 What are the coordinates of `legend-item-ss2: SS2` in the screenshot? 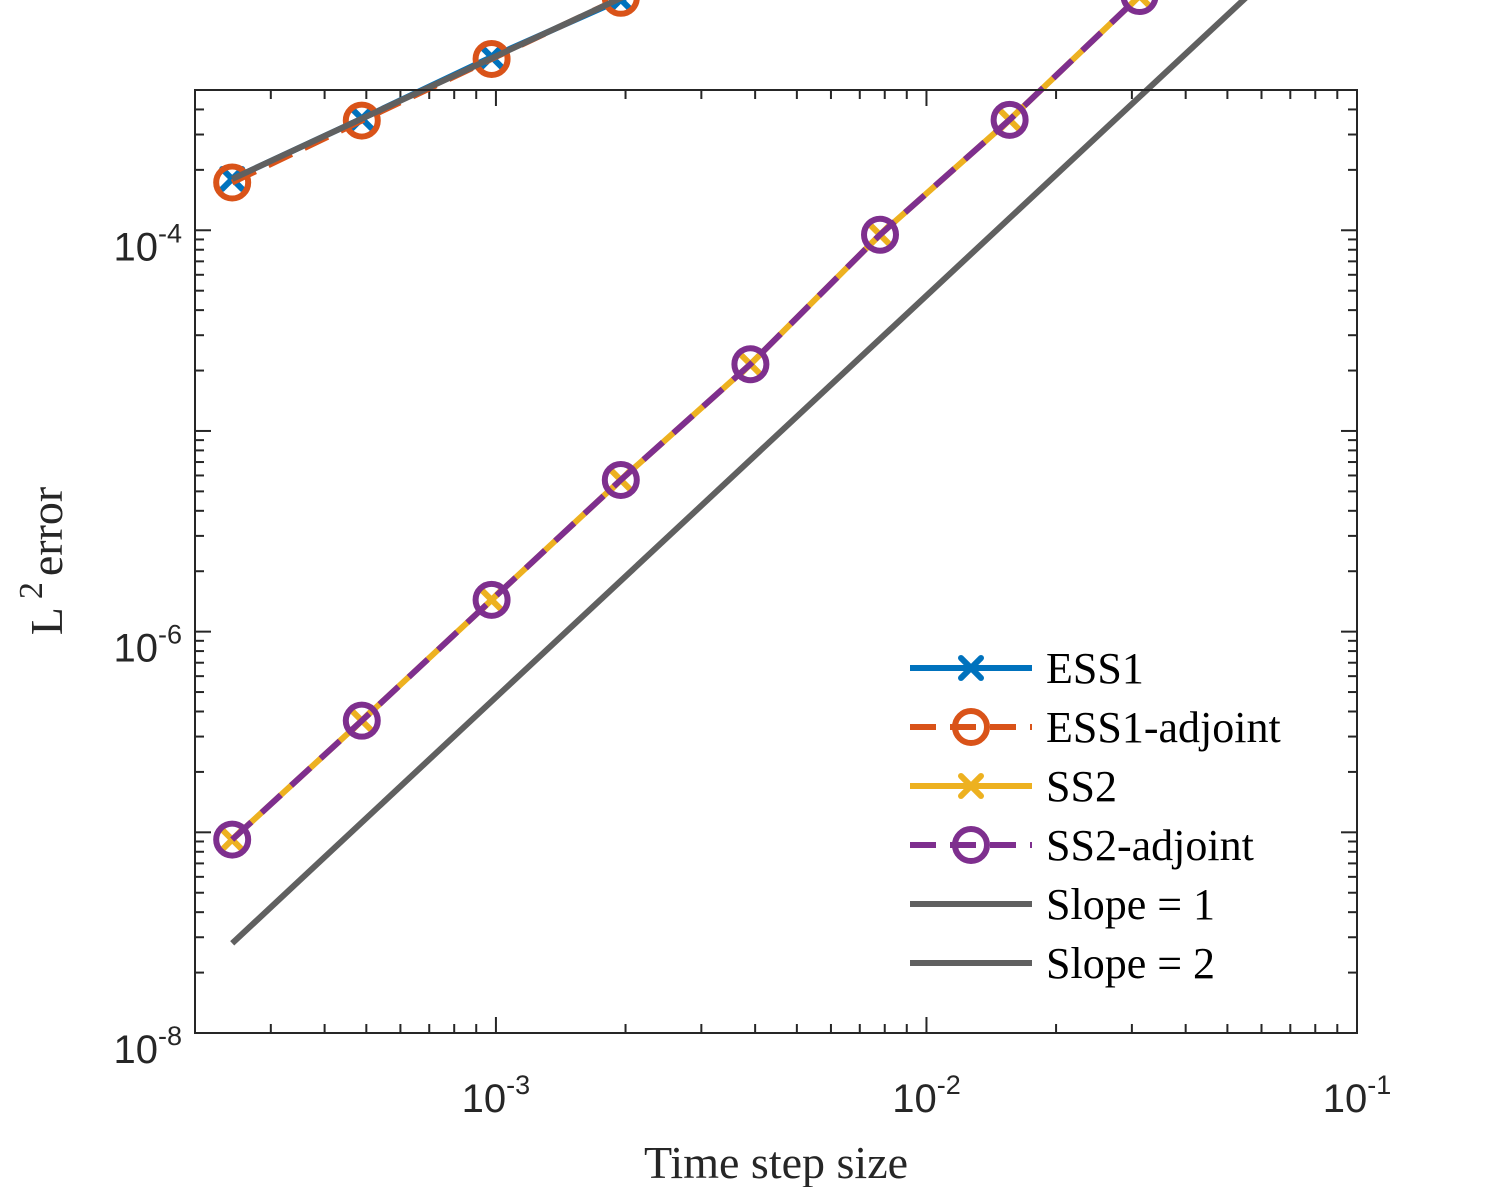 It's located at (1013, 786).